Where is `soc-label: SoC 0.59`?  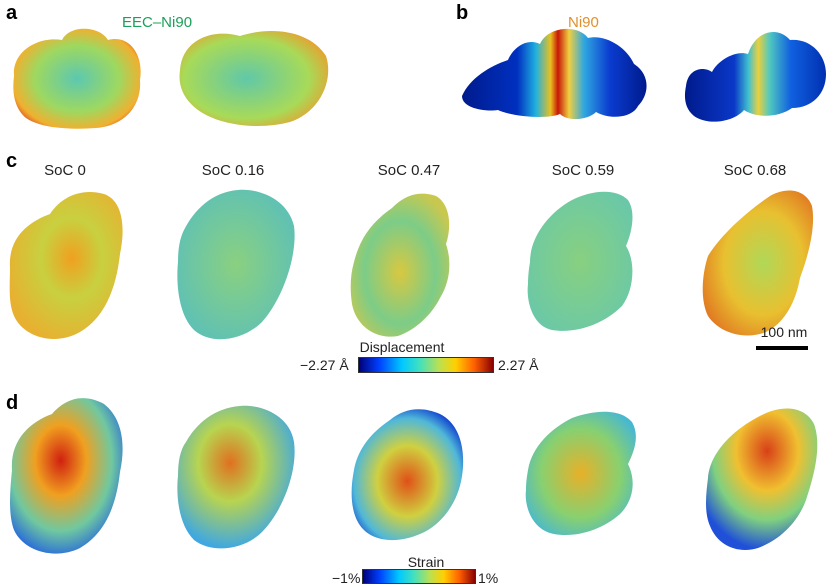 soc-label: SoC 0.59 is located at coordinates (583, 170).